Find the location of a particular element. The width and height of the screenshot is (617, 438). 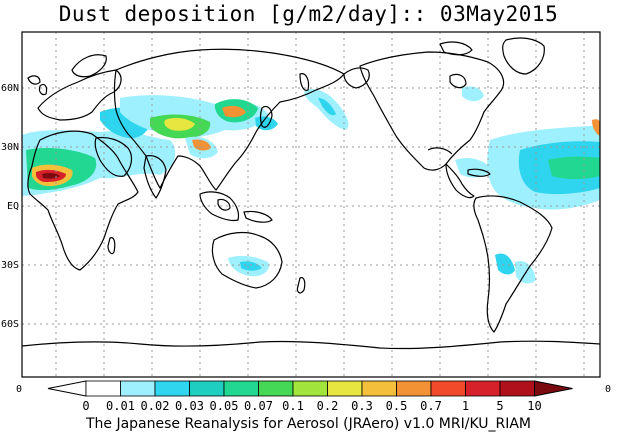

lat-label: 30N is located at coordinates (10, 147).